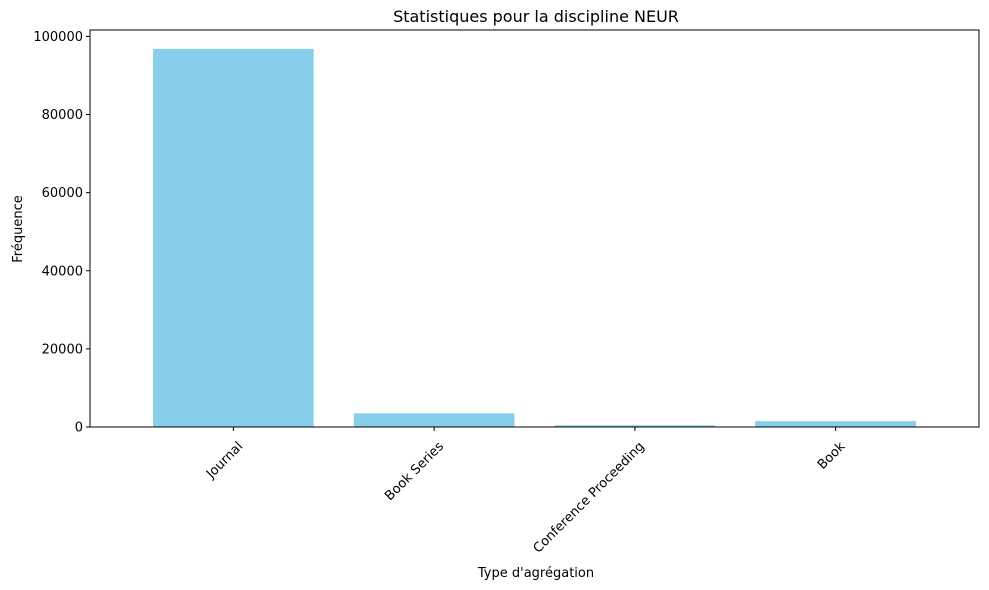 The image size is (989, 590). Describe the element at coordinates (18, 228) in the screenshot. I see `y-axis-label: Fréquence` at that location.